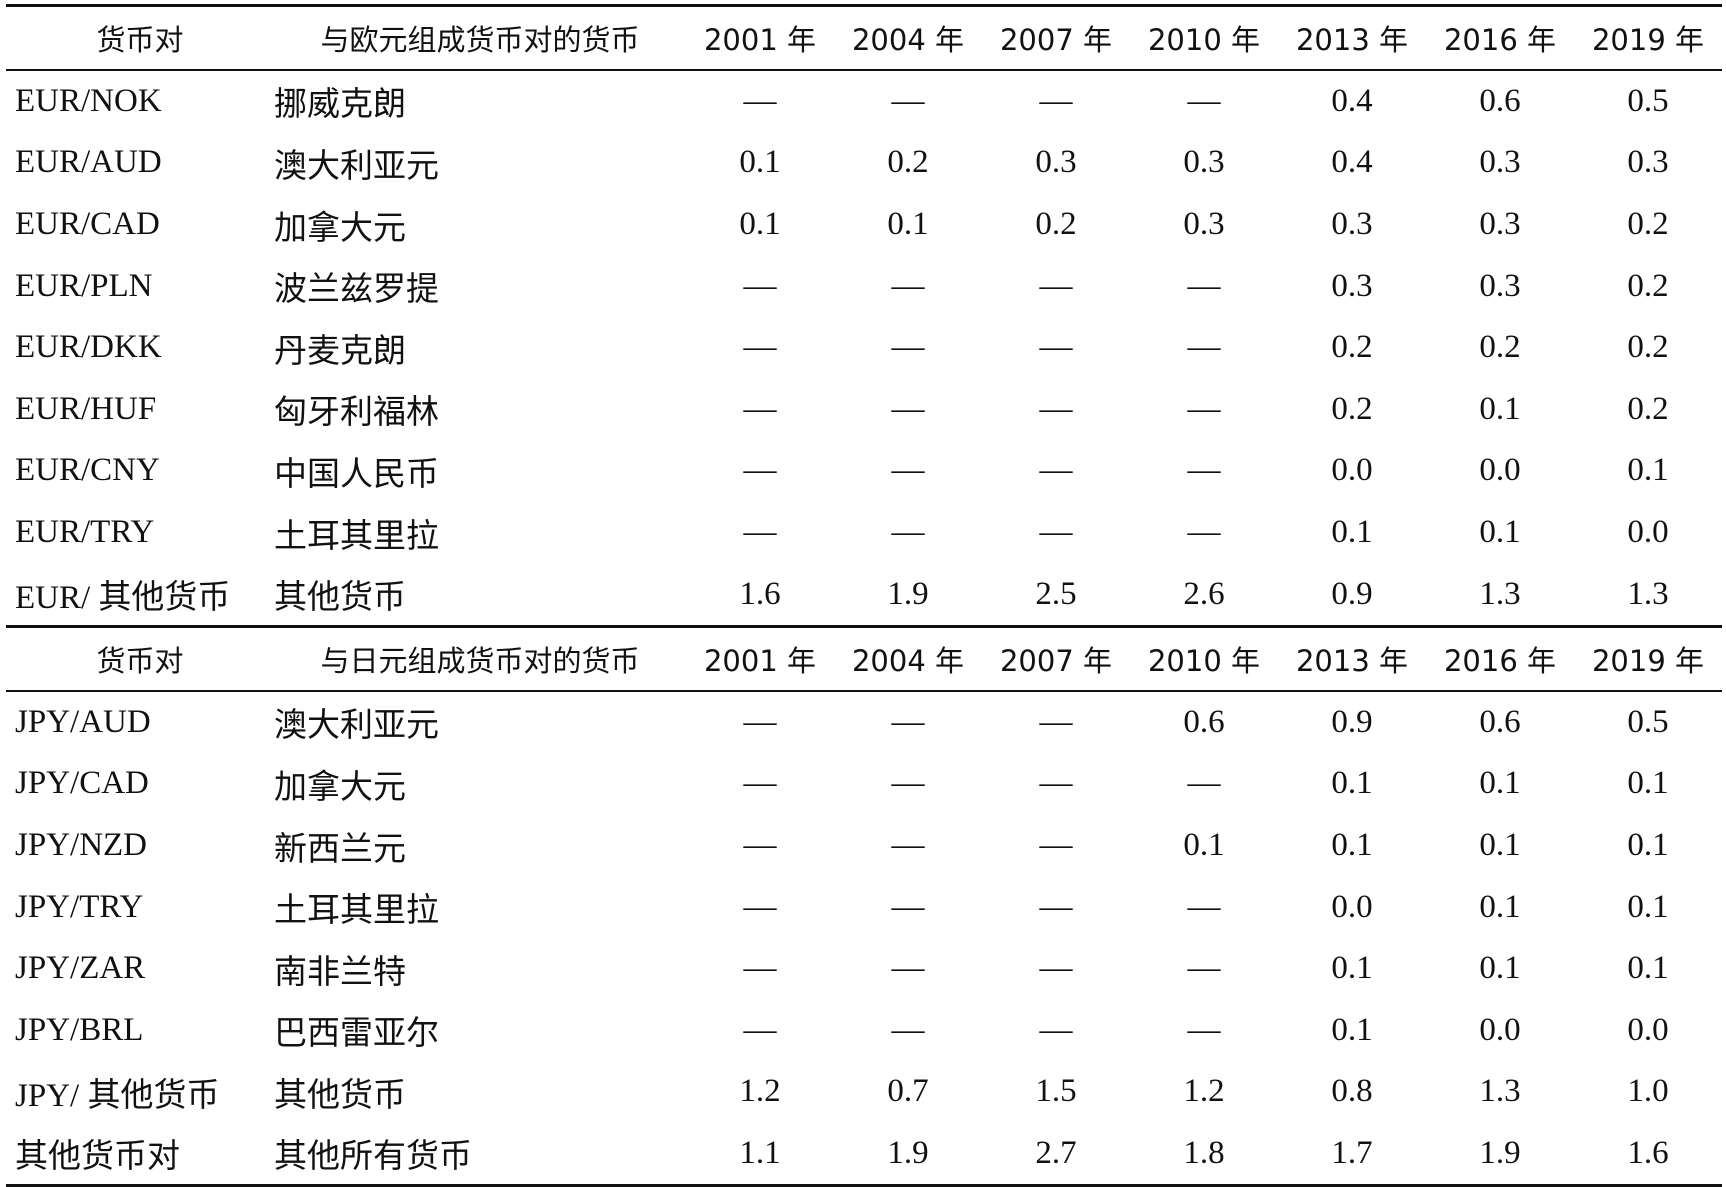 This screenshot has width=1726, height=1187. What do you see at coordinates (83, 721) in the screenshot?
I see `pair-cell: JPY/AUD` at bounding box center [83, 721].